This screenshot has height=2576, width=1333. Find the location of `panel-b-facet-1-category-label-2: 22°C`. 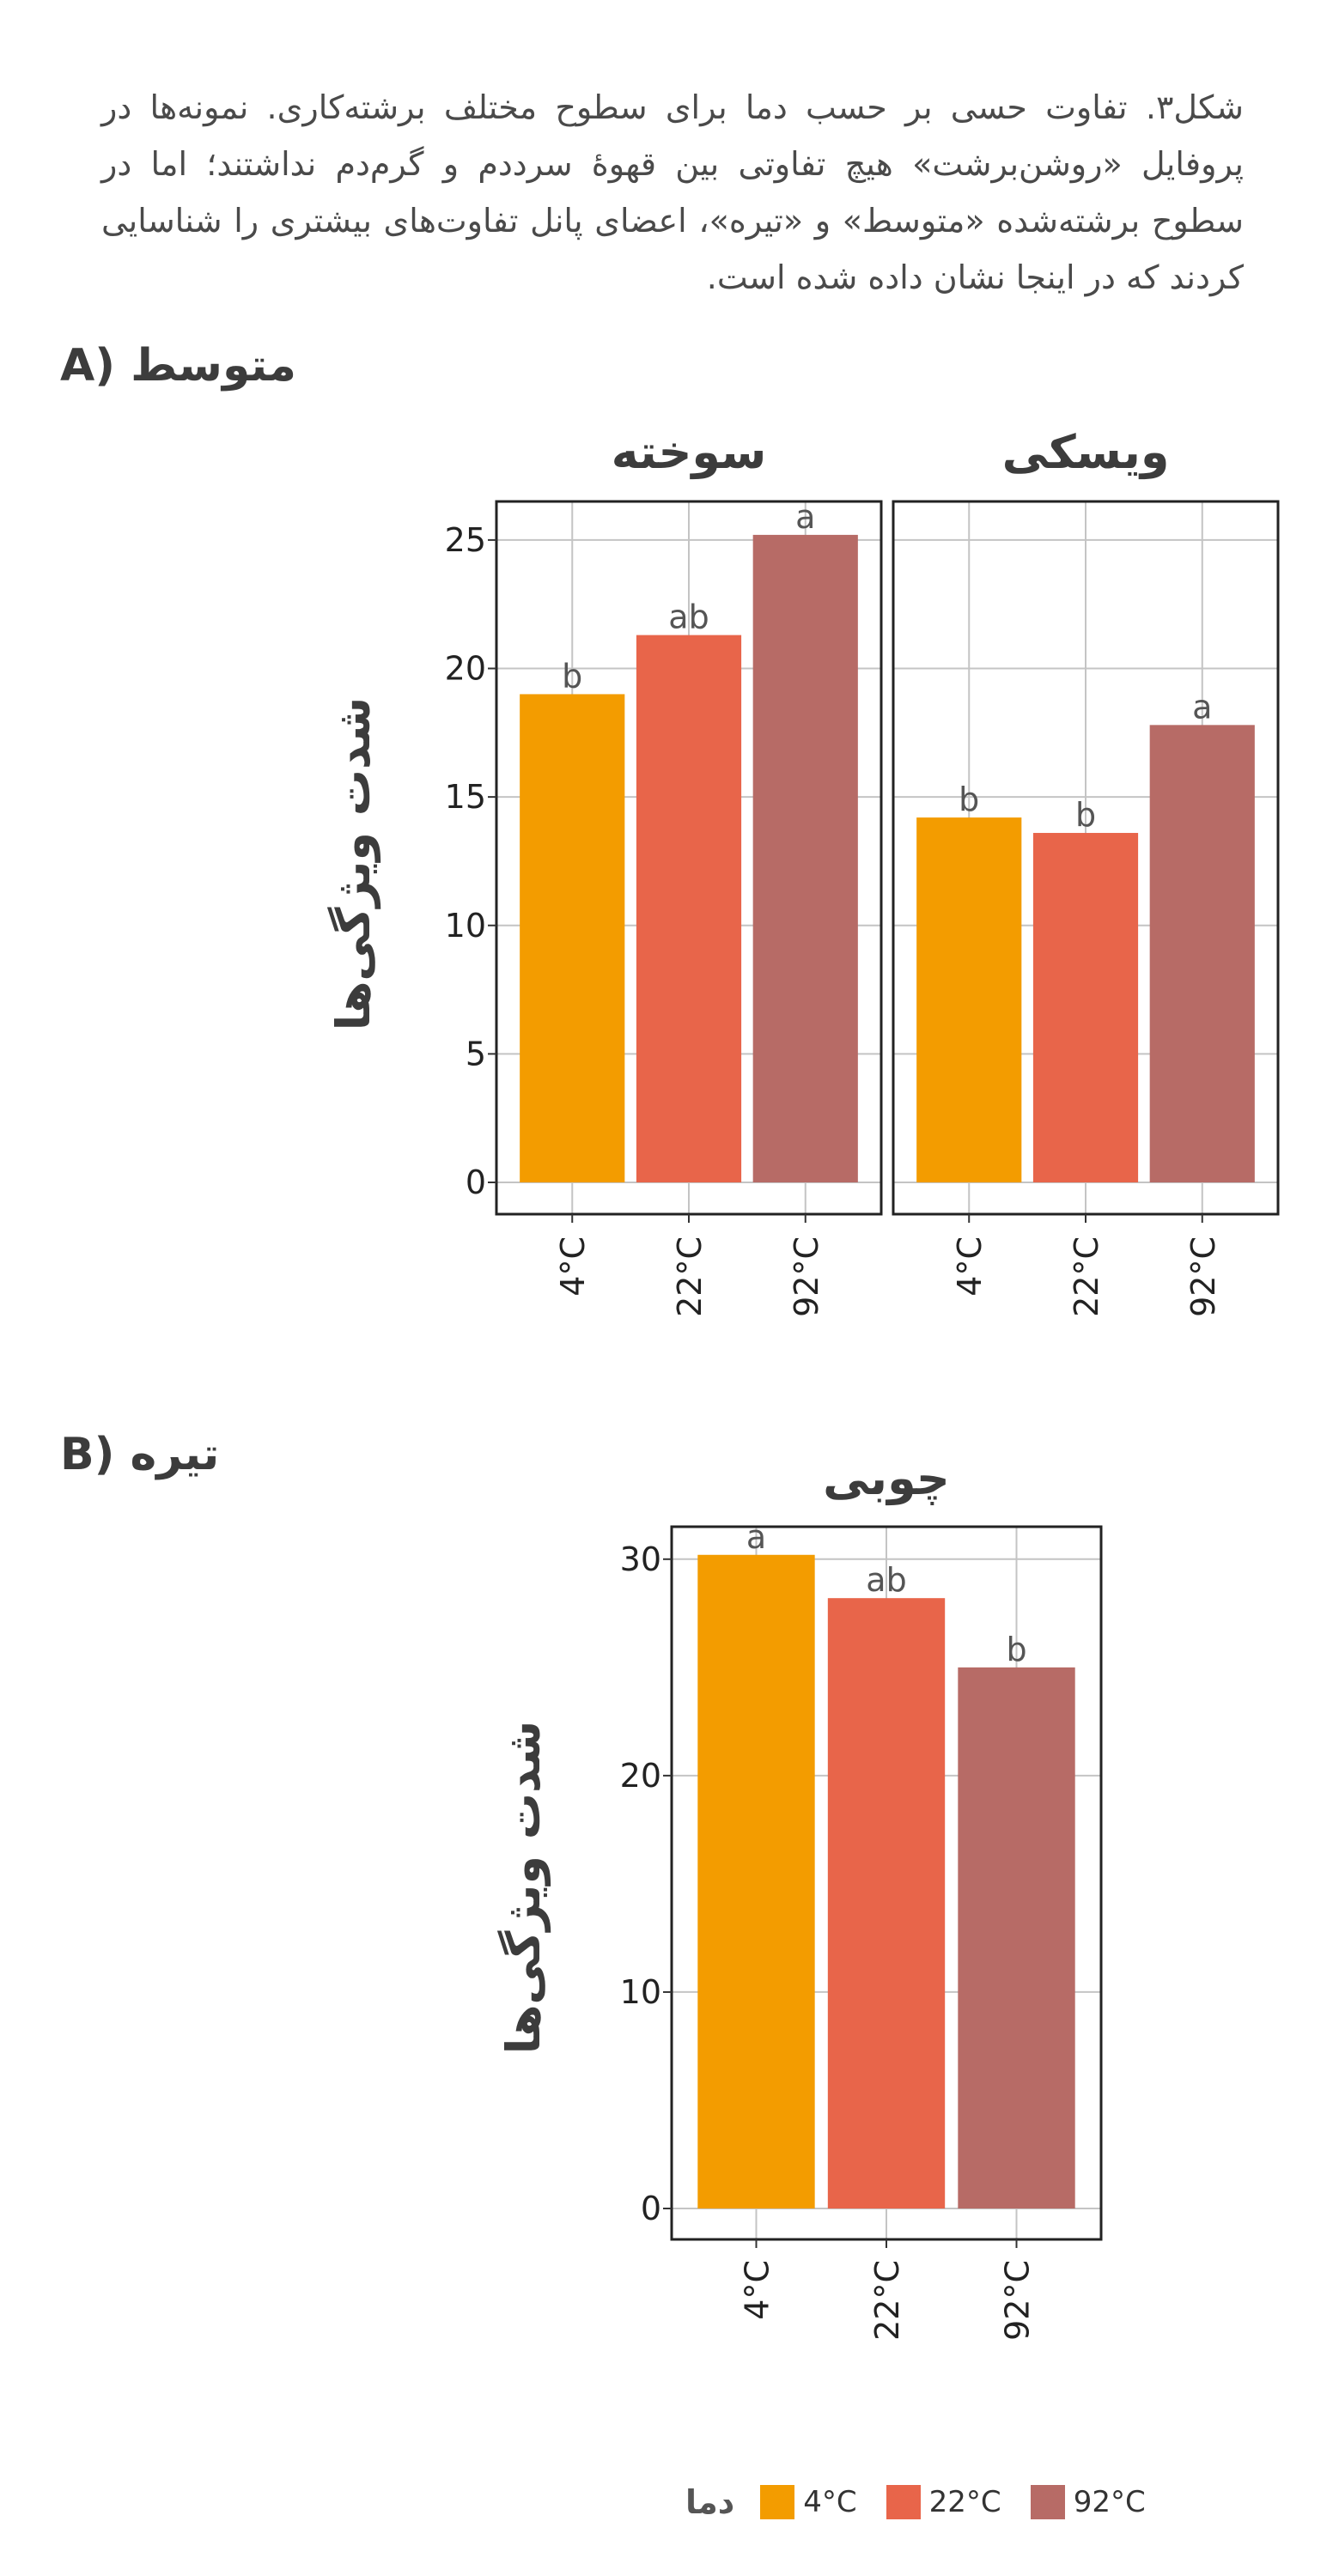

panel-b-facet-1-category-label-2: 22°C is located at coordinates (887, 2301).